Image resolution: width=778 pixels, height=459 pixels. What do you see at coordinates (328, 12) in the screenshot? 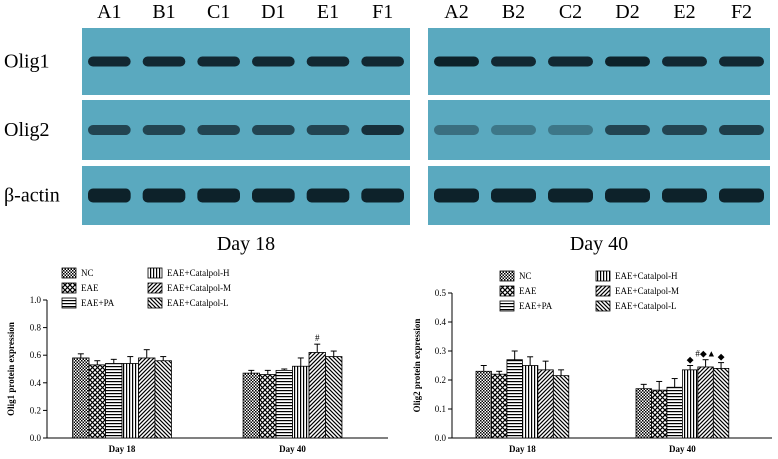
I see `lane-label: E1` at bounding box center [328, 12].